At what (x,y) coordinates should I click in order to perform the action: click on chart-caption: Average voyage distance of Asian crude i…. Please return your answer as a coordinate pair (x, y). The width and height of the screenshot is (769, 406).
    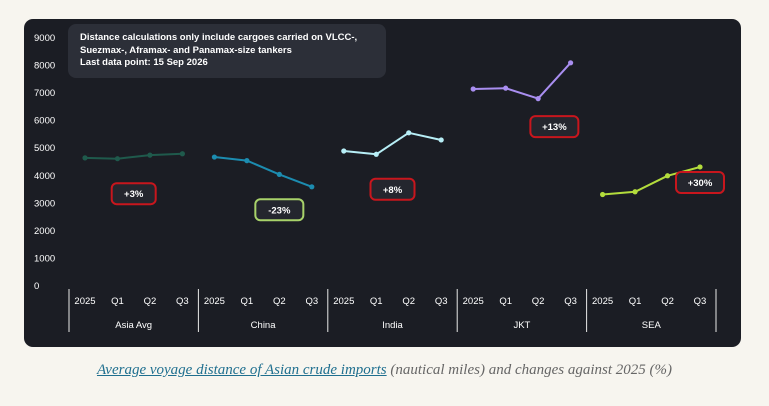
    Looking at the image, I should click on (384, 370).